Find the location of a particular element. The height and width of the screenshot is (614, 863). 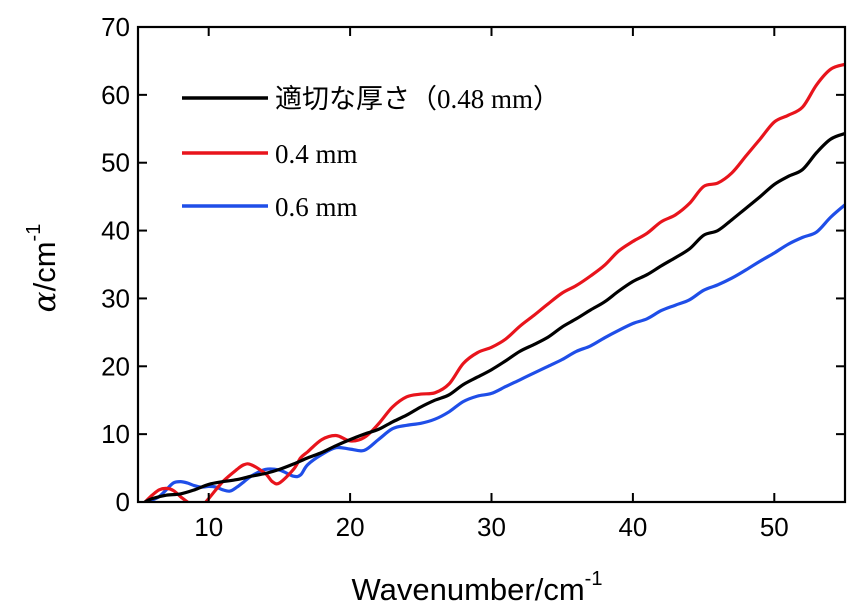

y-tick-label: 10 is located at coordinates (115, 434).